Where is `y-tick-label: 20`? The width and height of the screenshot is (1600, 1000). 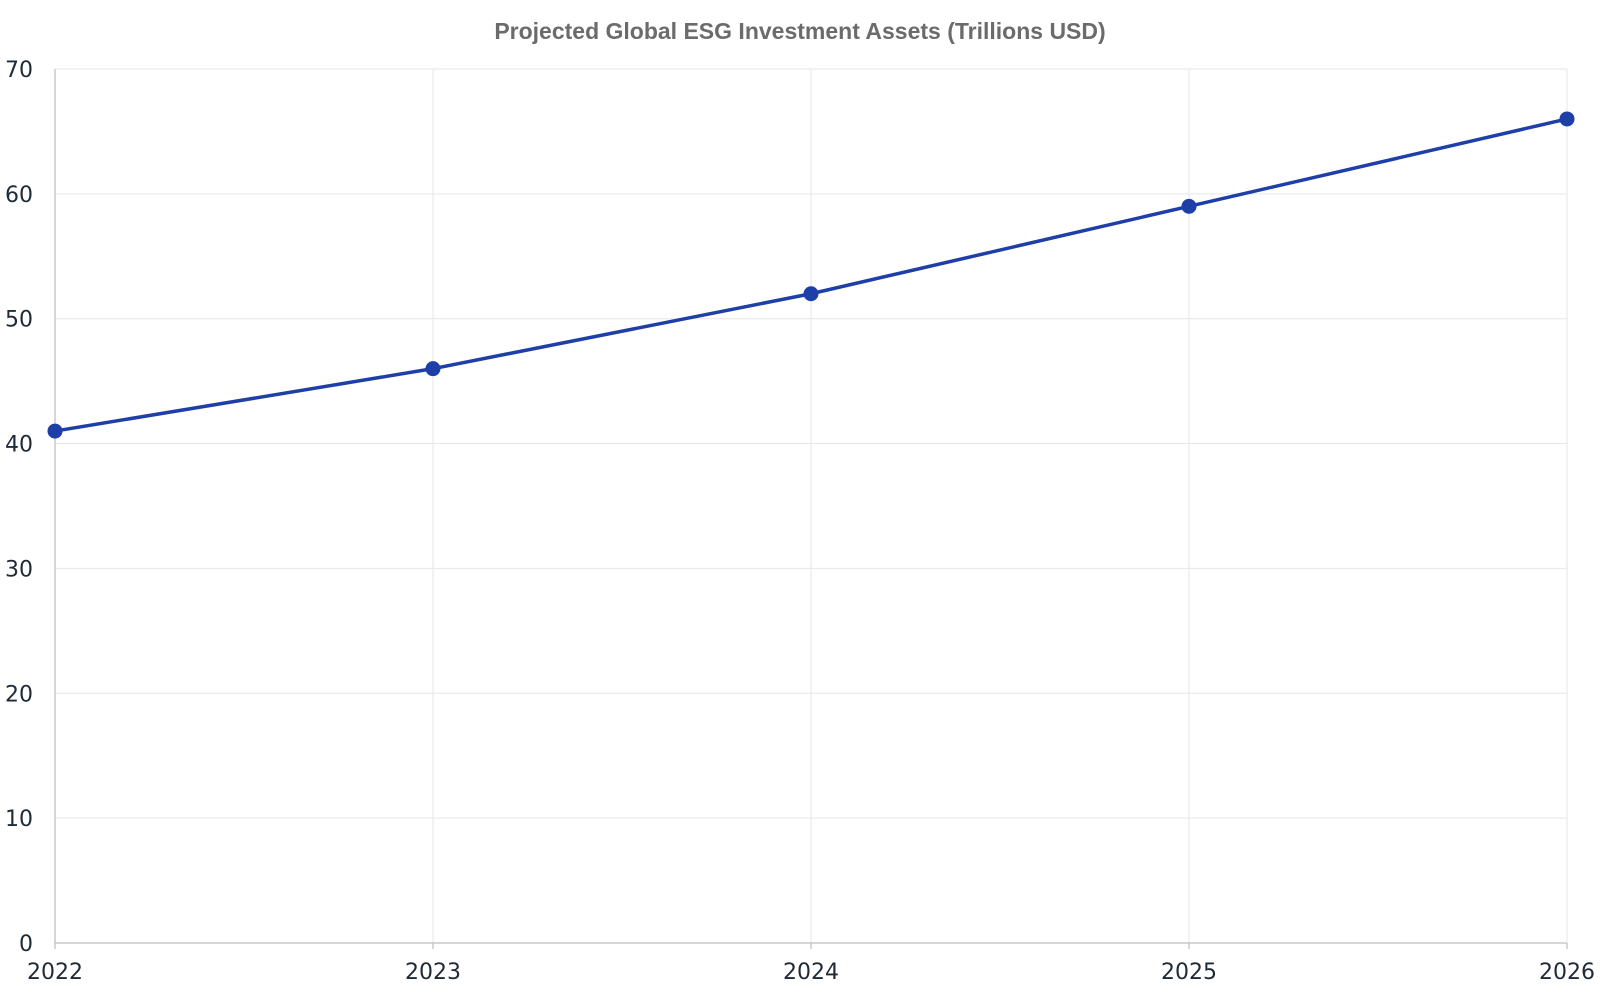
y-tick-label: 20 is located at coordinates (19, 694).